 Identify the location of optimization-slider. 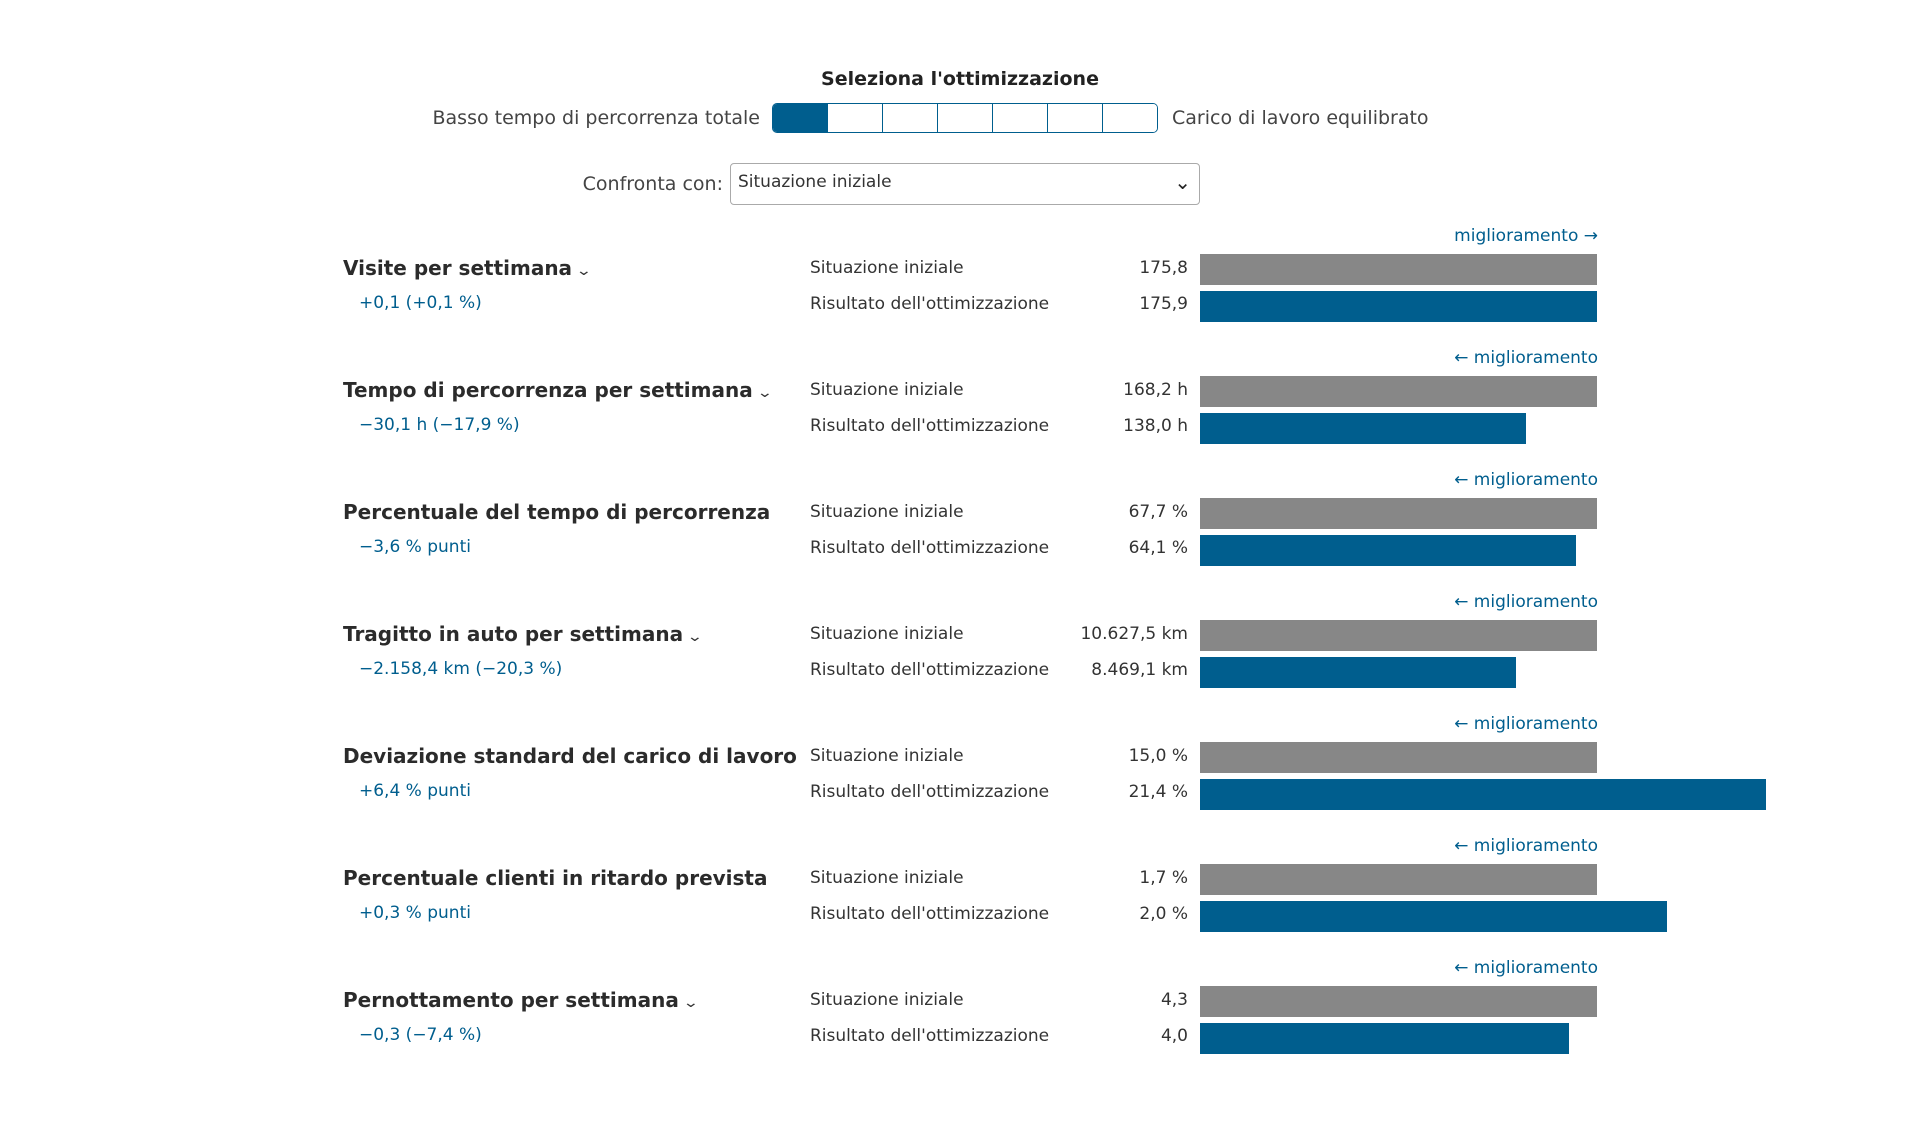
(965, 118).